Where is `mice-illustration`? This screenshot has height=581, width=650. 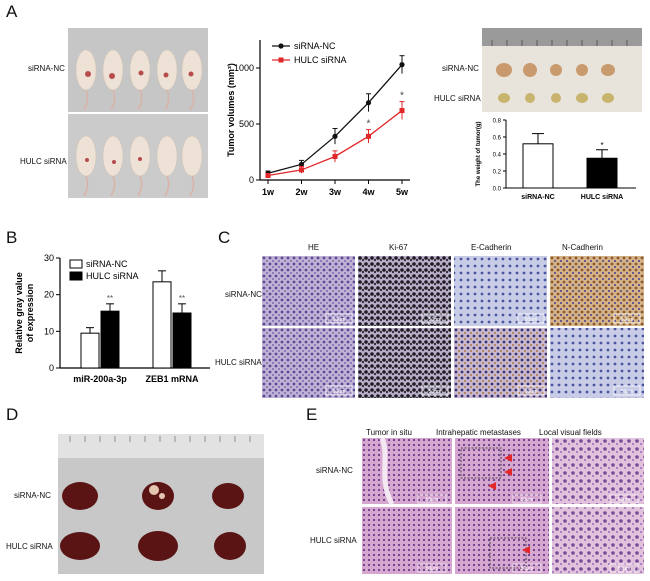
mice-illustration is located at coordinates (138, 113).